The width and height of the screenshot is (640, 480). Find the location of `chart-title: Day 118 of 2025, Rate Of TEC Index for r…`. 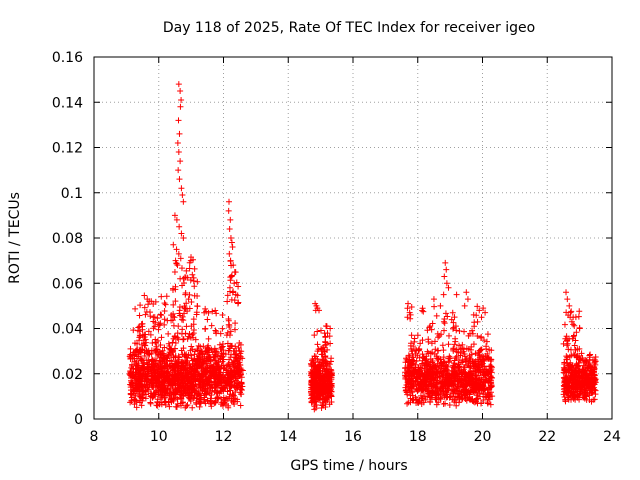

chart-title: Day 118 of 2025, Rate Of TEC Index for r… is located at coordinates (349, 28).